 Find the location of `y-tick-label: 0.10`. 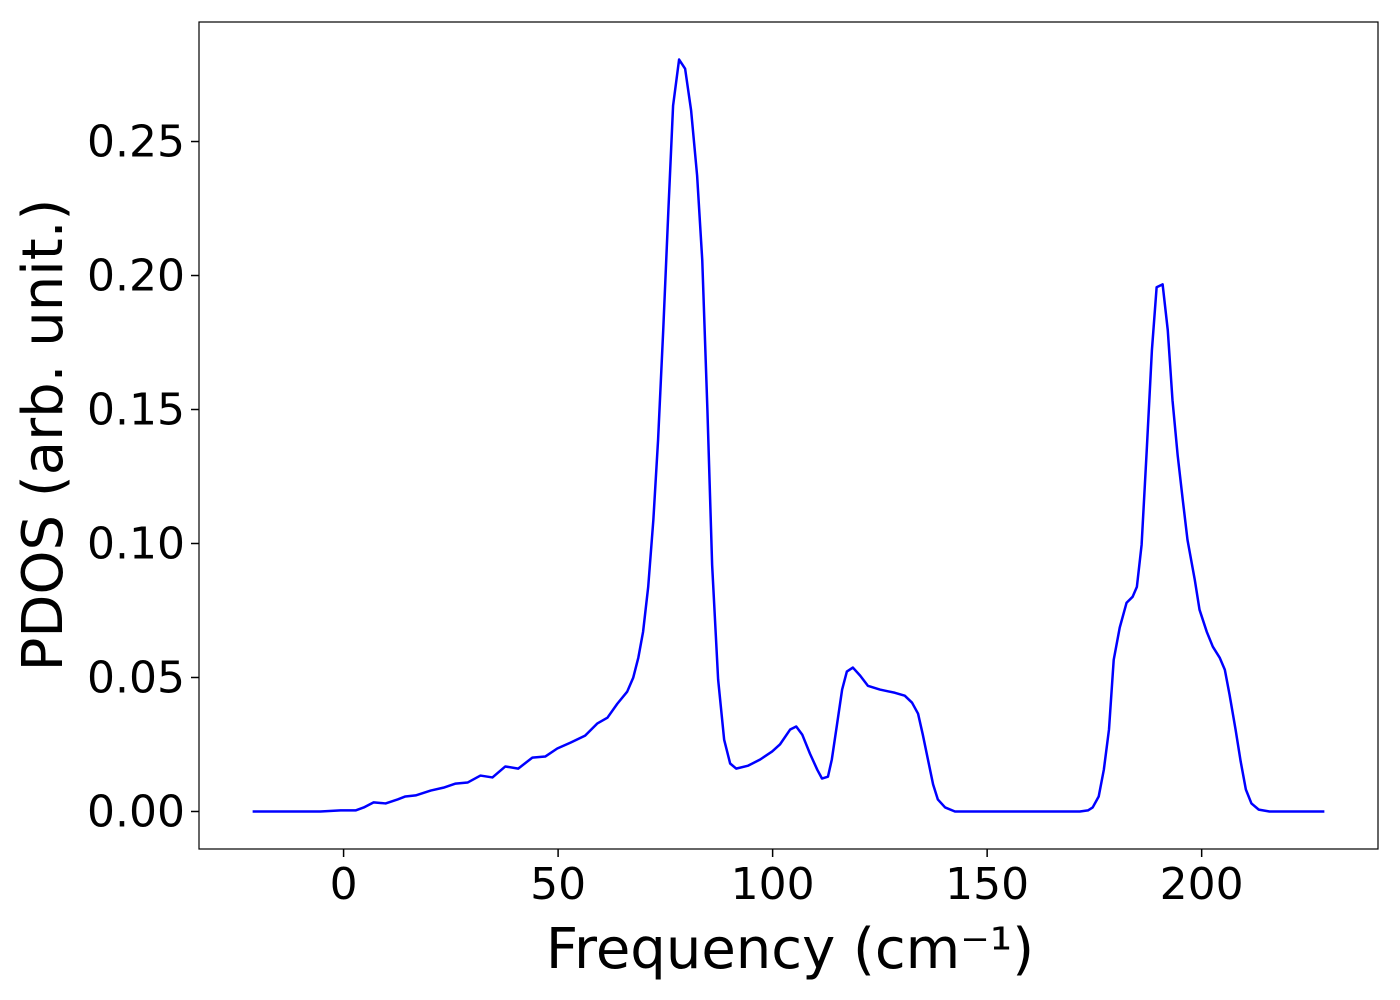

y-tick-label: 0.10 is located at coordinates (136, 543).